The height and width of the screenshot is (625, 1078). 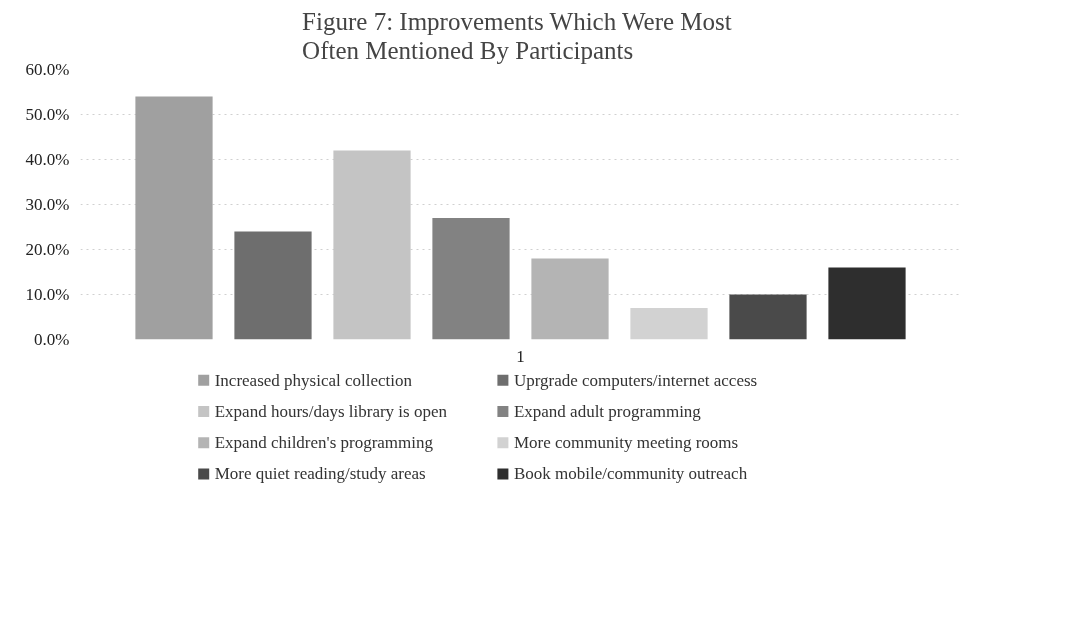 What do you see at coordinates (517, 36) in the screenshot?
I see `chart-title: Figure 7: Improvements Which Were Most Often Mentioned By Participants` at bounding box center [517, 36].